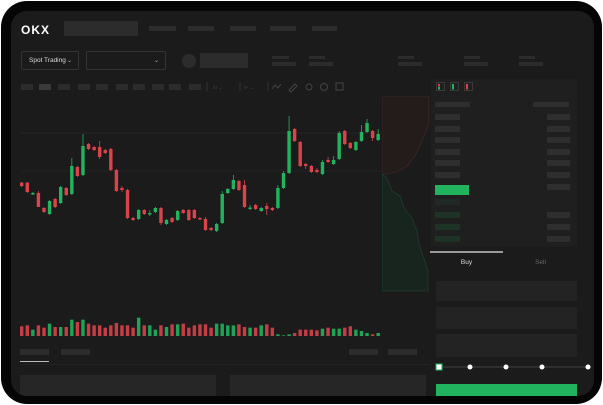  Describe the element at coordinates (440, 86) in the screenshot. I see `book-both-icon` at that location.